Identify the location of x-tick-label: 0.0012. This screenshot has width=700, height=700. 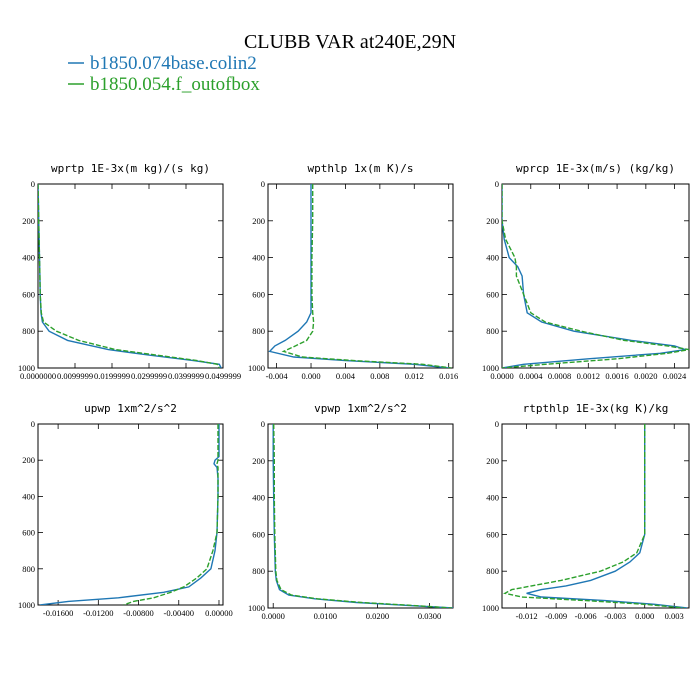
(588, 376).